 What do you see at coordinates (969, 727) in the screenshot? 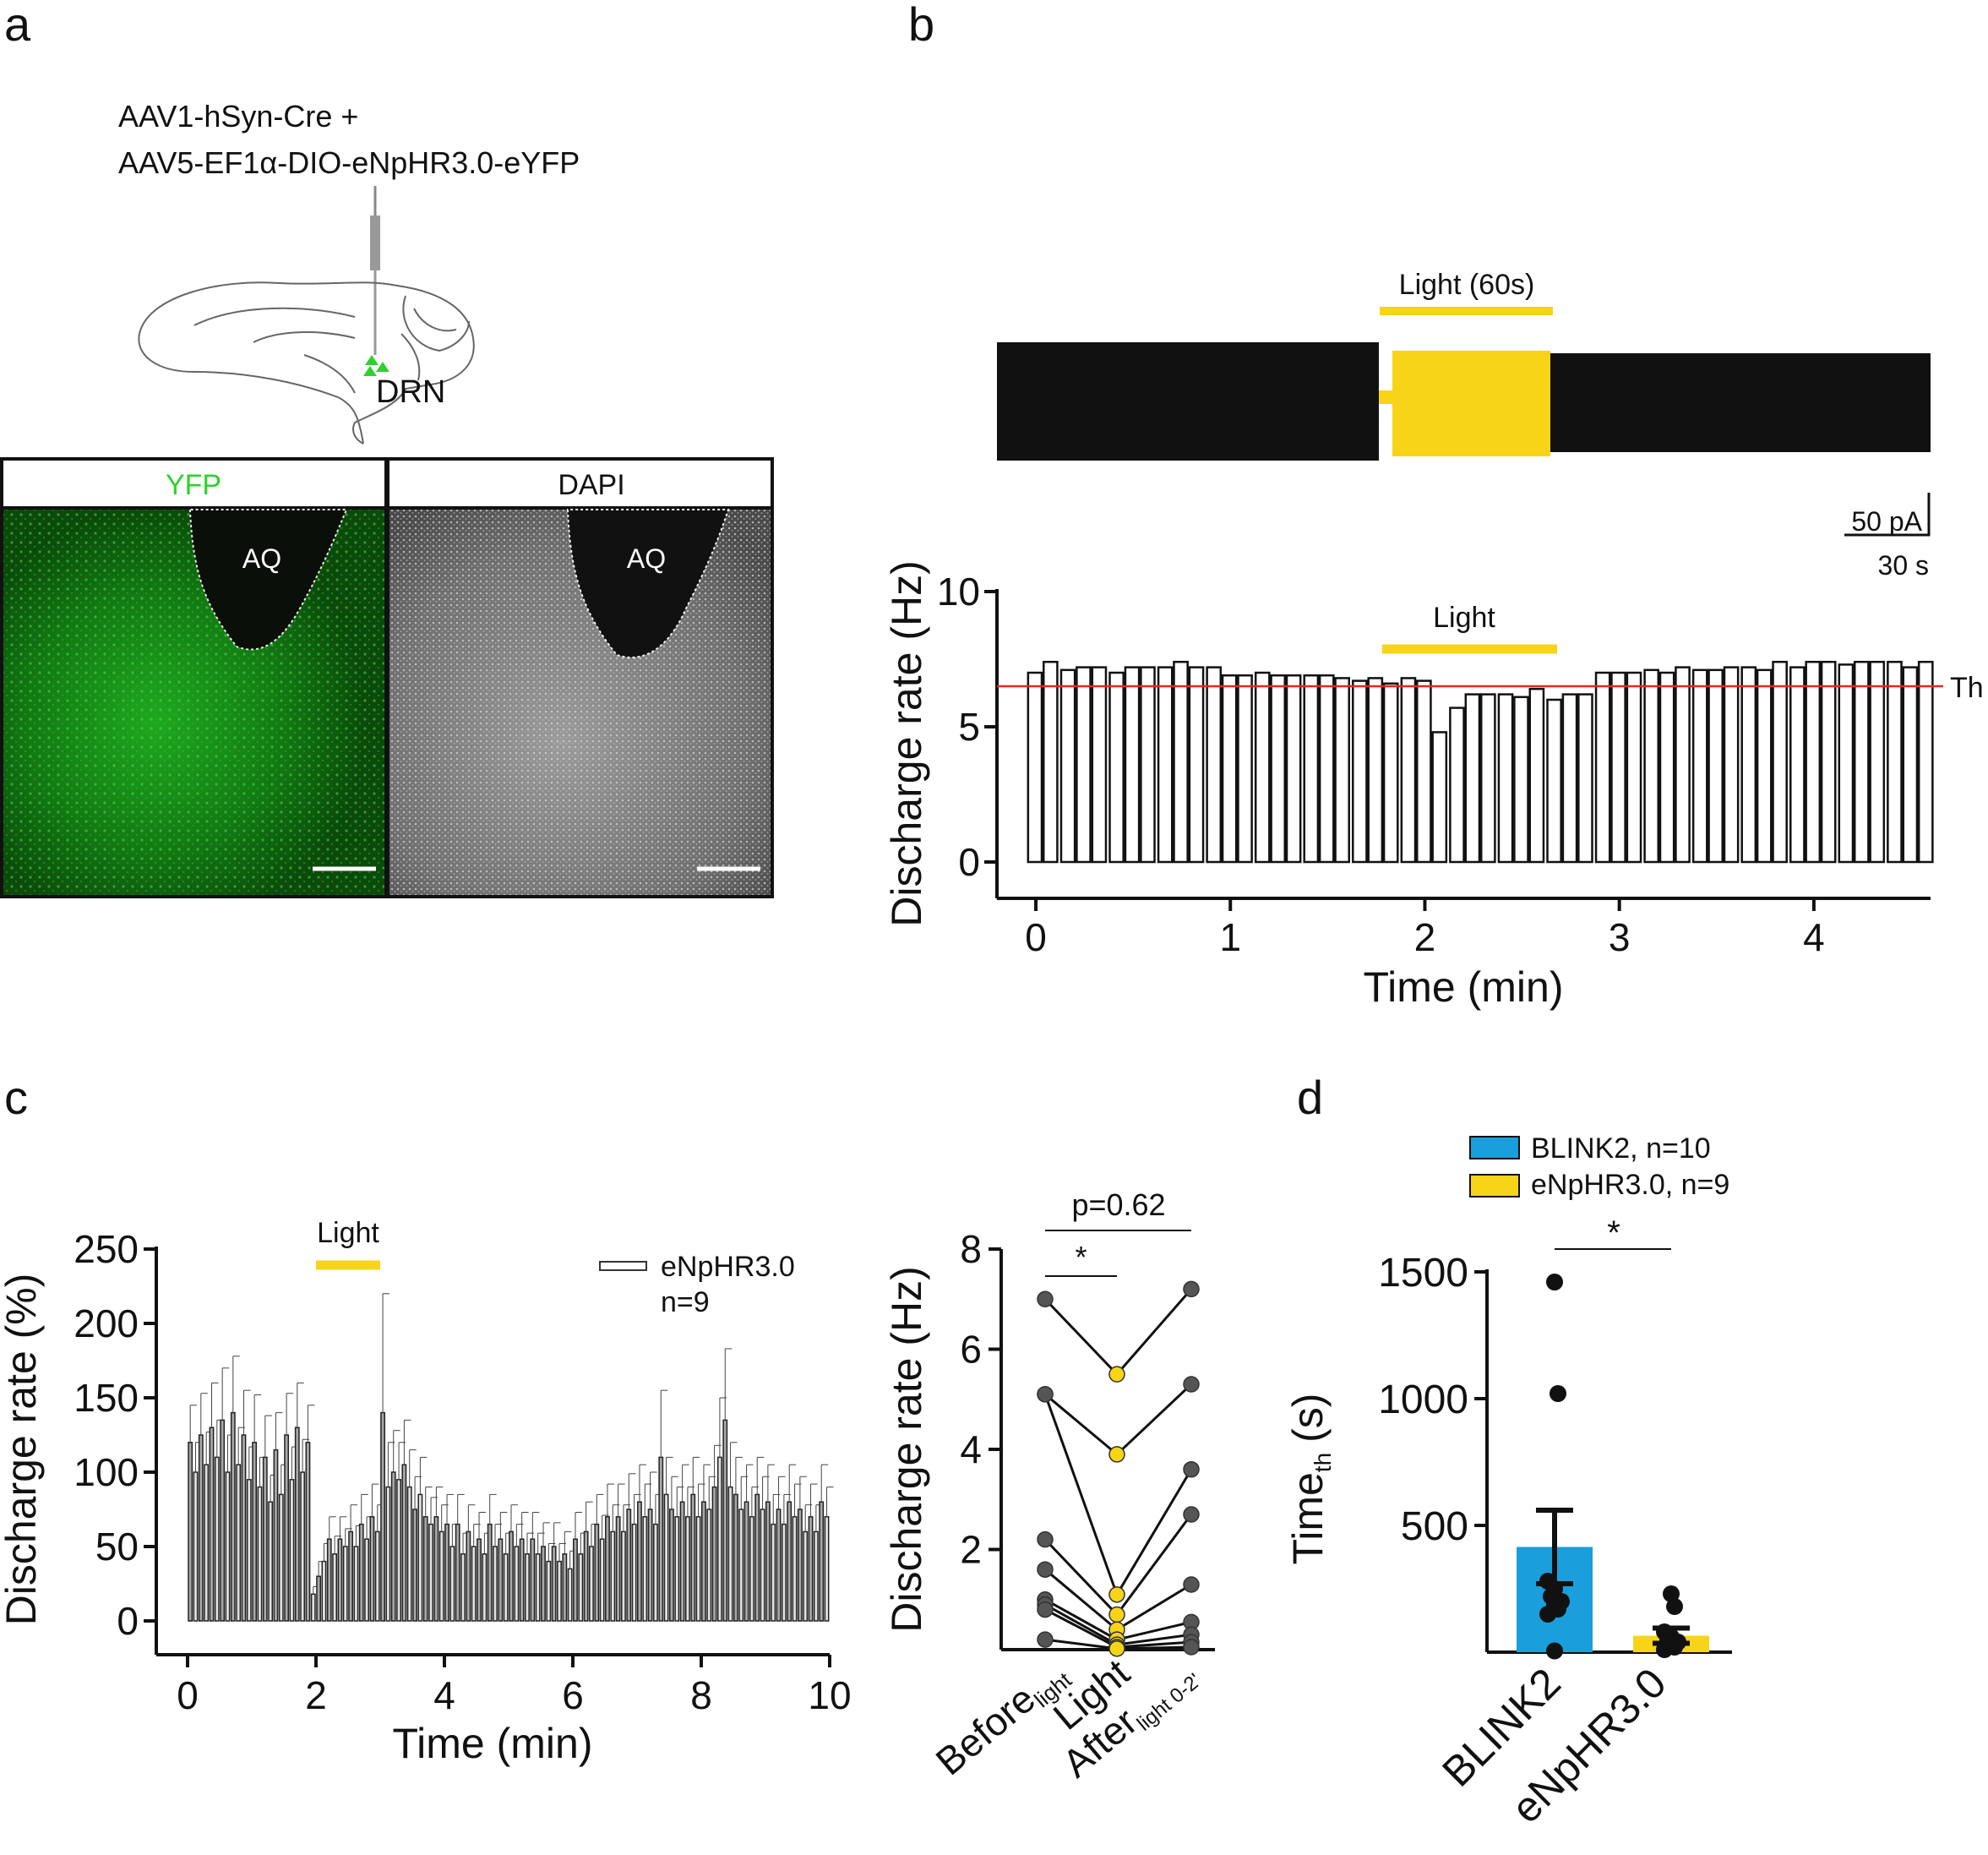
I see `b-ytick-label: 5` at bounding box center [969, 727].